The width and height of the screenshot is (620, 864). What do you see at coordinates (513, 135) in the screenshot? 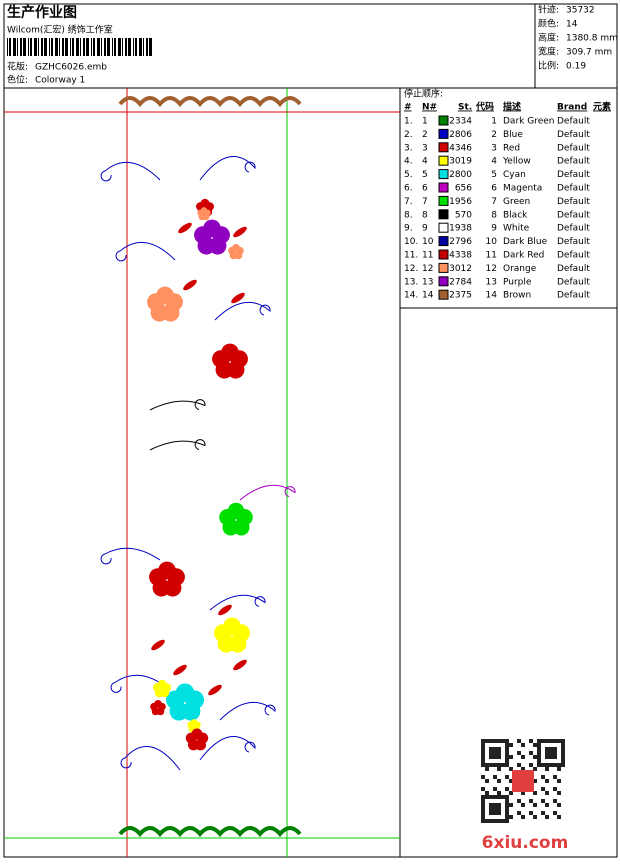
I see `description: Blue` at bounding box center [513, 135].